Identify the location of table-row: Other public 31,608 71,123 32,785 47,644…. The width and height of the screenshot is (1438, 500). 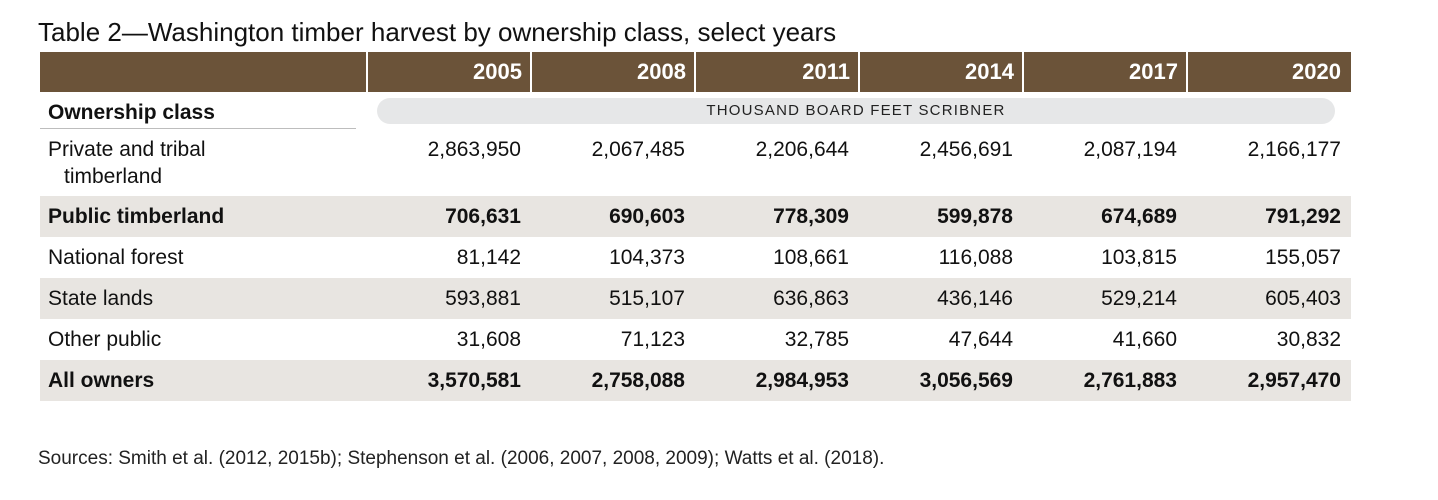
(695, 339).